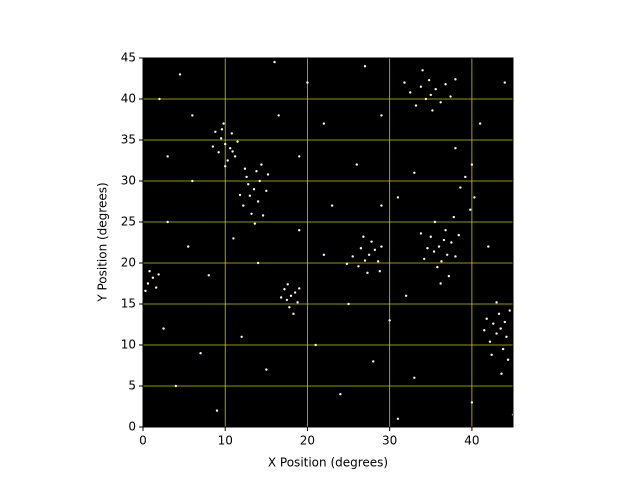 The image size is (640, 480). I want to click on y-tick-label: 10, so click(128, 345).